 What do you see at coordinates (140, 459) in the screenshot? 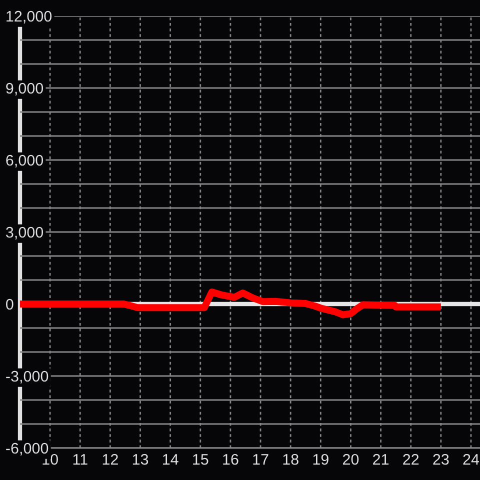
I see `x-tick-label: 13` at bounding box center [140, 459].